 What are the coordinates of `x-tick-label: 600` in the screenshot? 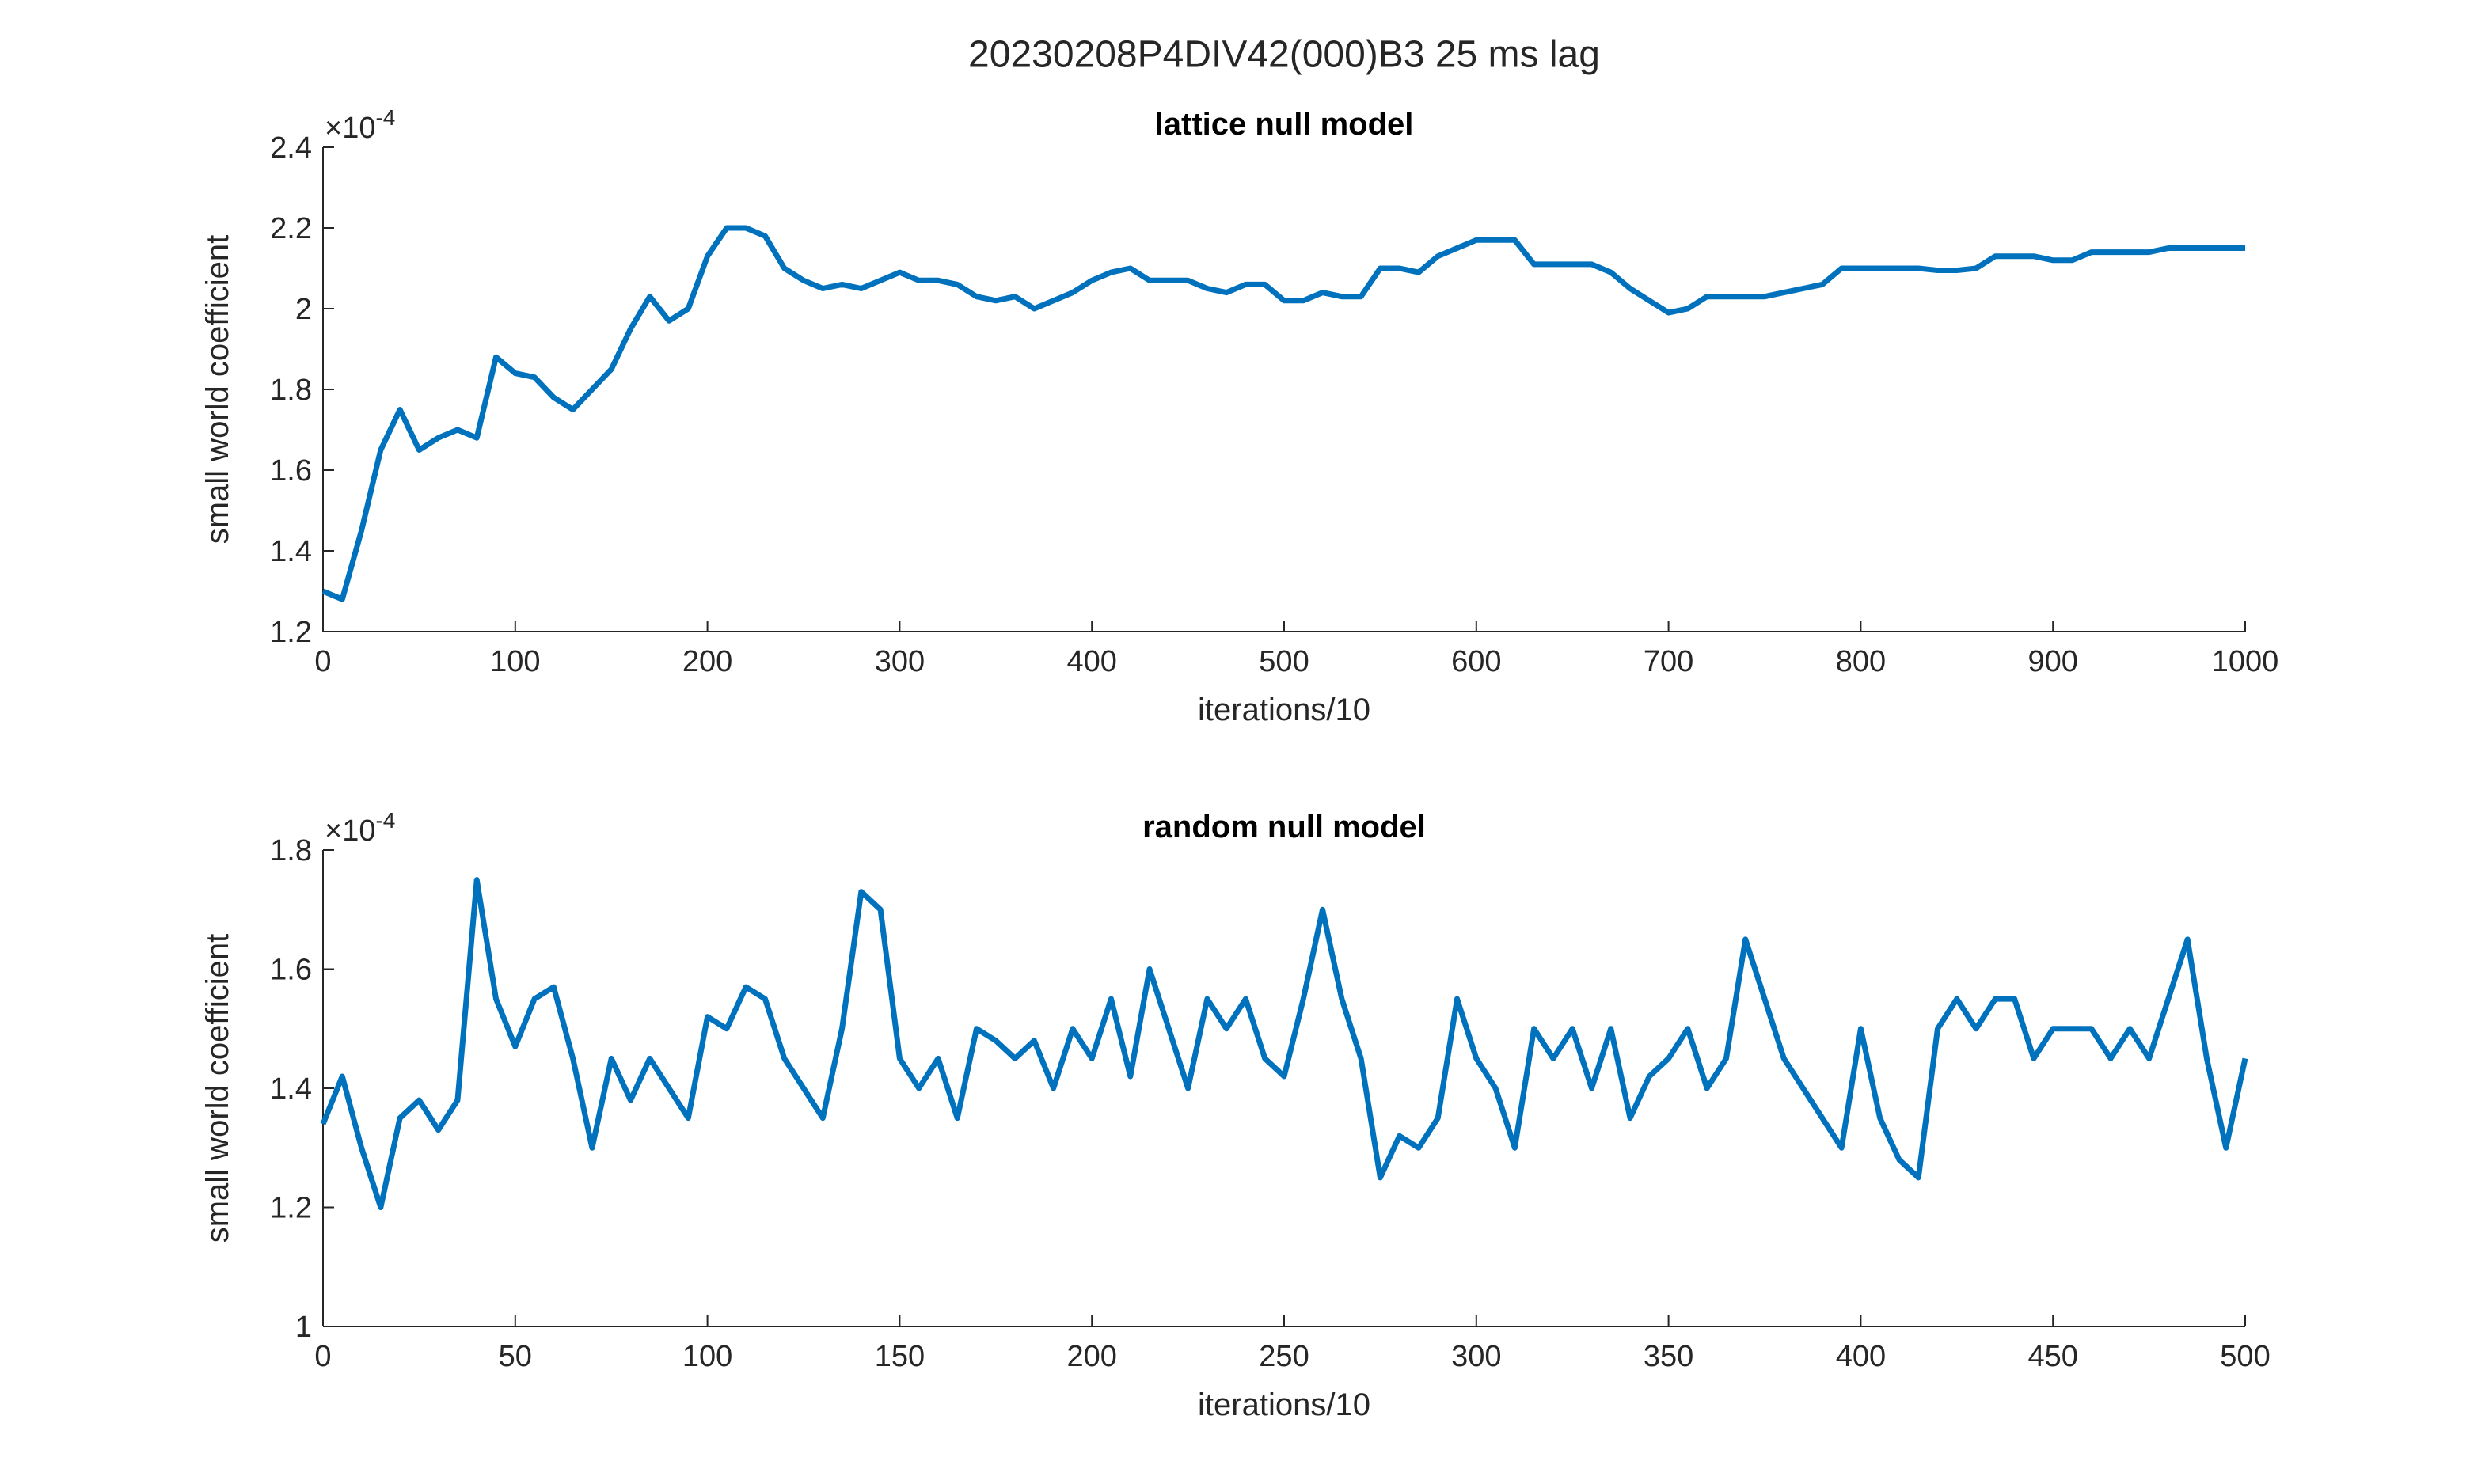 It's located at (1476, 661).